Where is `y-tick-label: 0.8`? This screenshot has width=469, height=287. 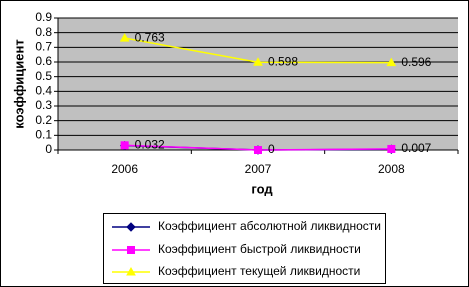
y-tick-label: 0.8 is located at coordinates (43, 32).